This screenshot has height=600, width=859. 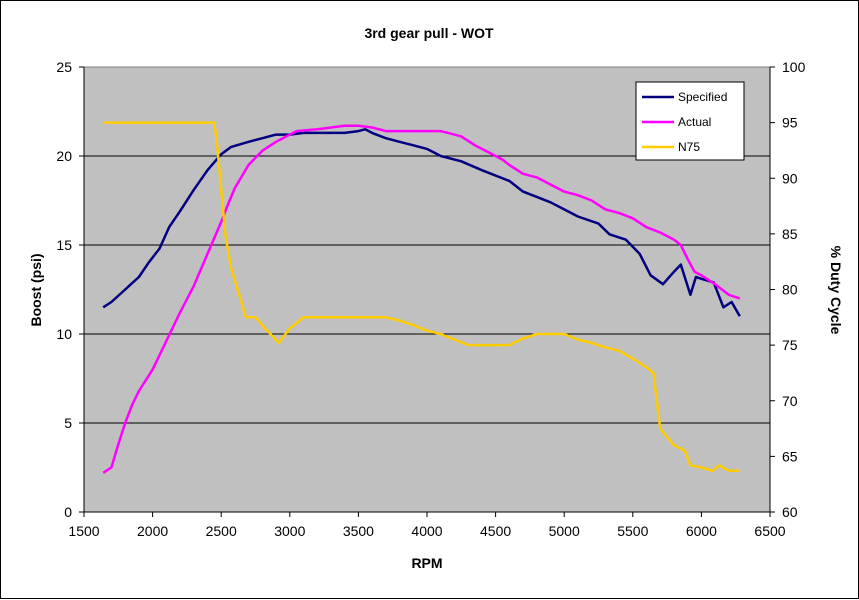 I want to click on x-tick-label: 2000, so click(x=152, y=531).